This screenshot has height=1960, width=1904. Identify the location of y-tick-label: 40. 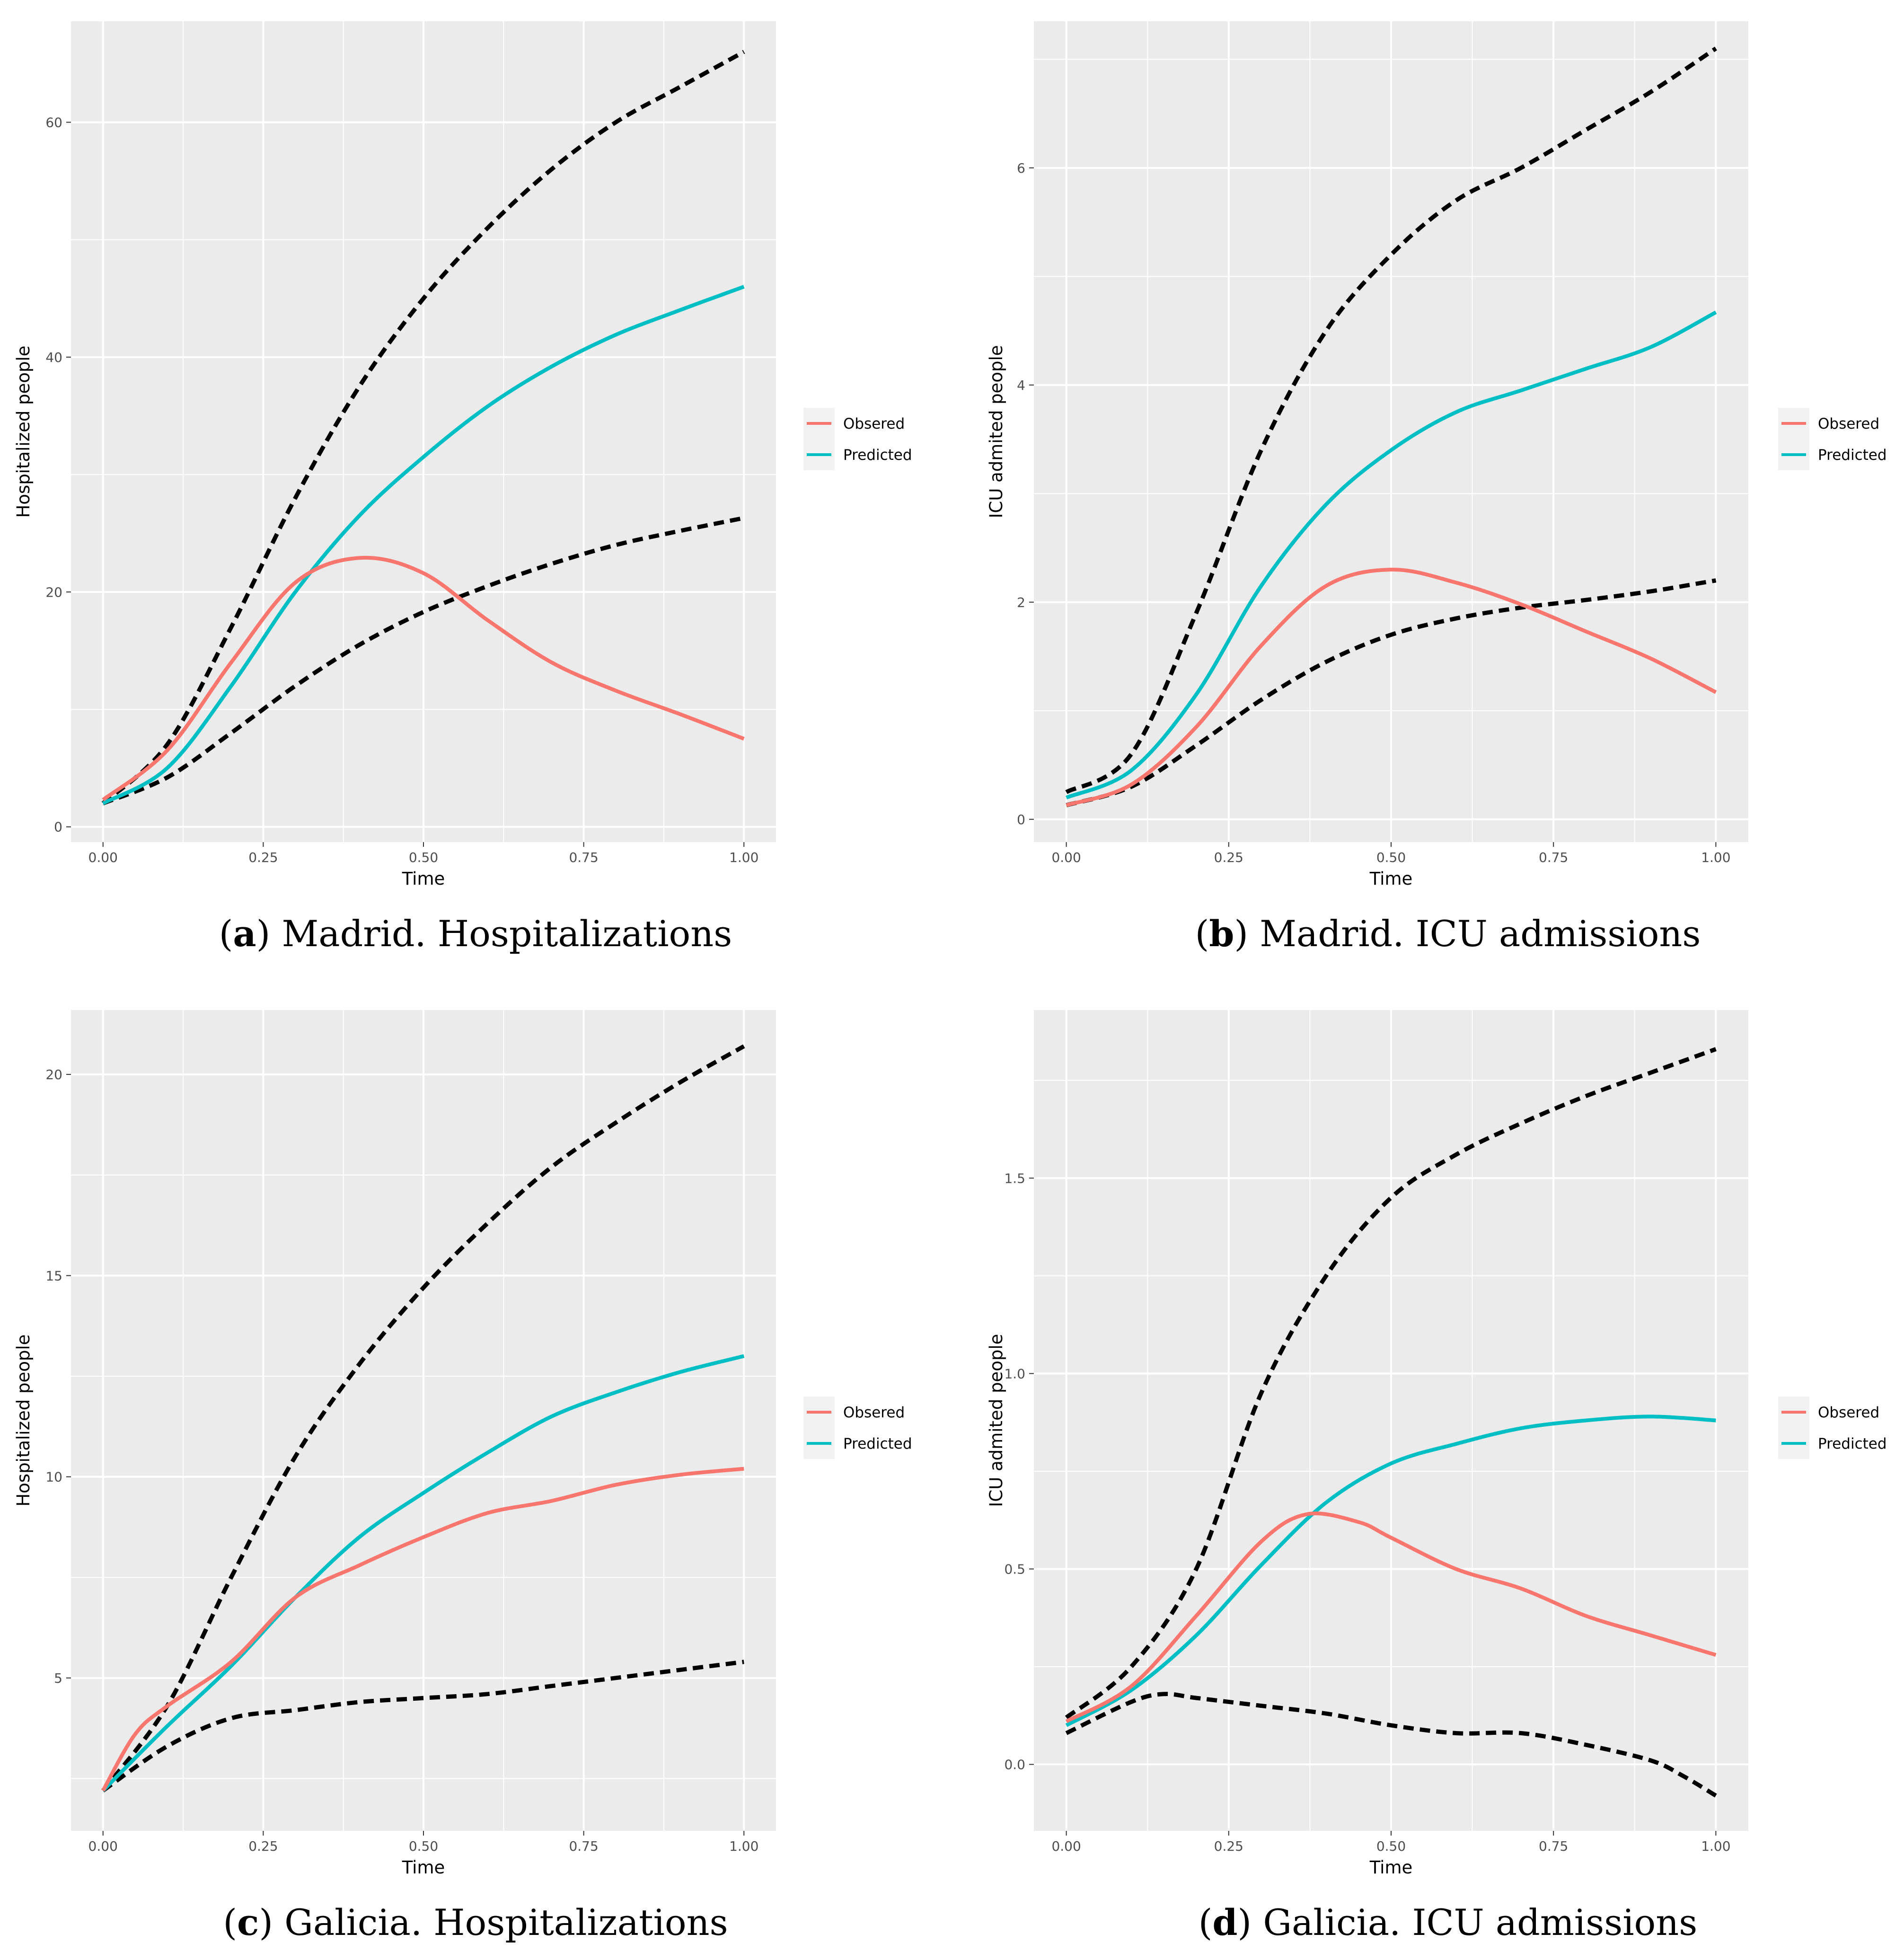
(53, 357).